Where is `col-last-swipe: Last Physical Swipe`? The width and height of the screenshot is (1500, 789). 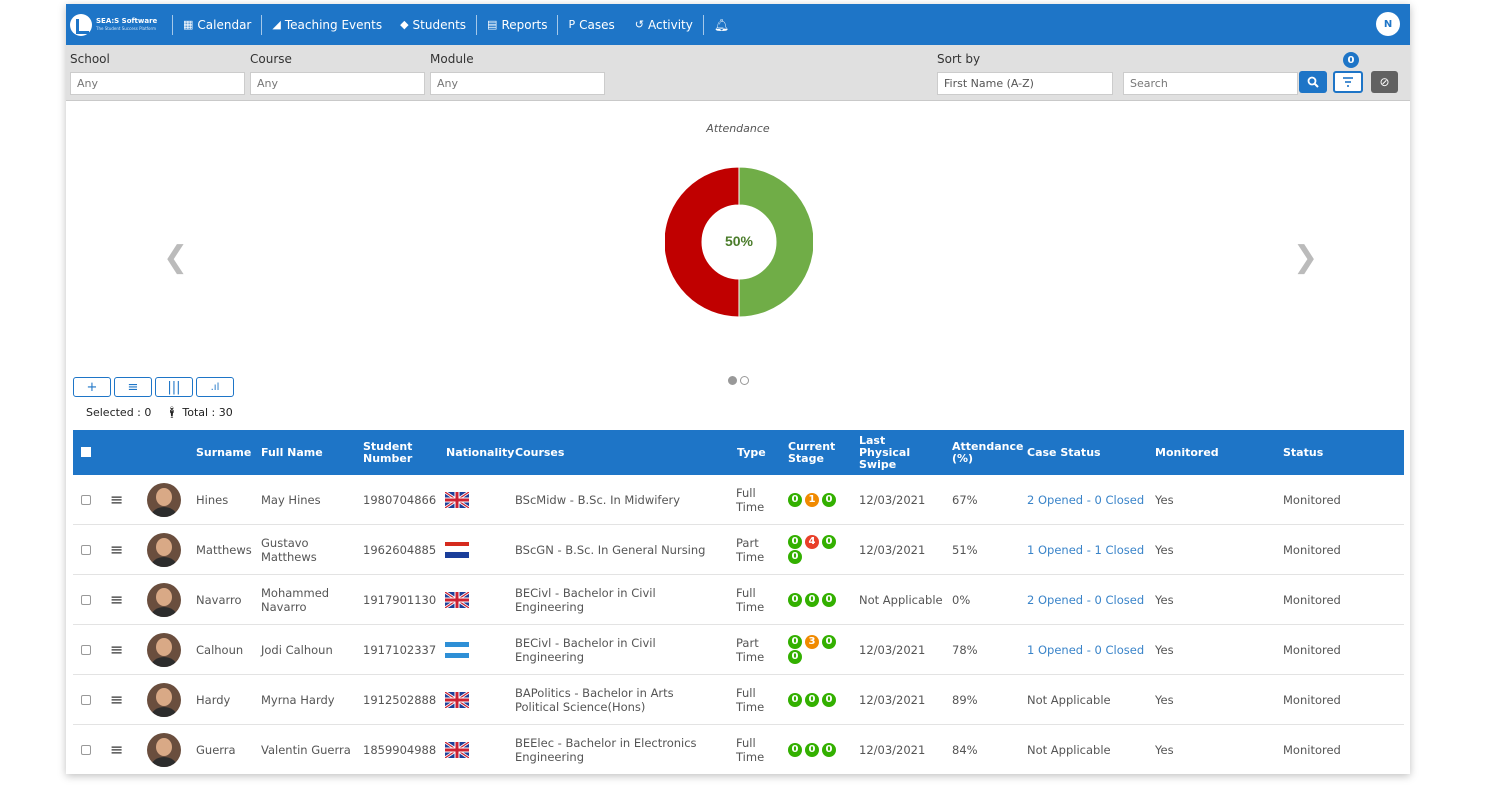
col-last-swipe: Last Physical Swipe is located at coordinates (885, 452).